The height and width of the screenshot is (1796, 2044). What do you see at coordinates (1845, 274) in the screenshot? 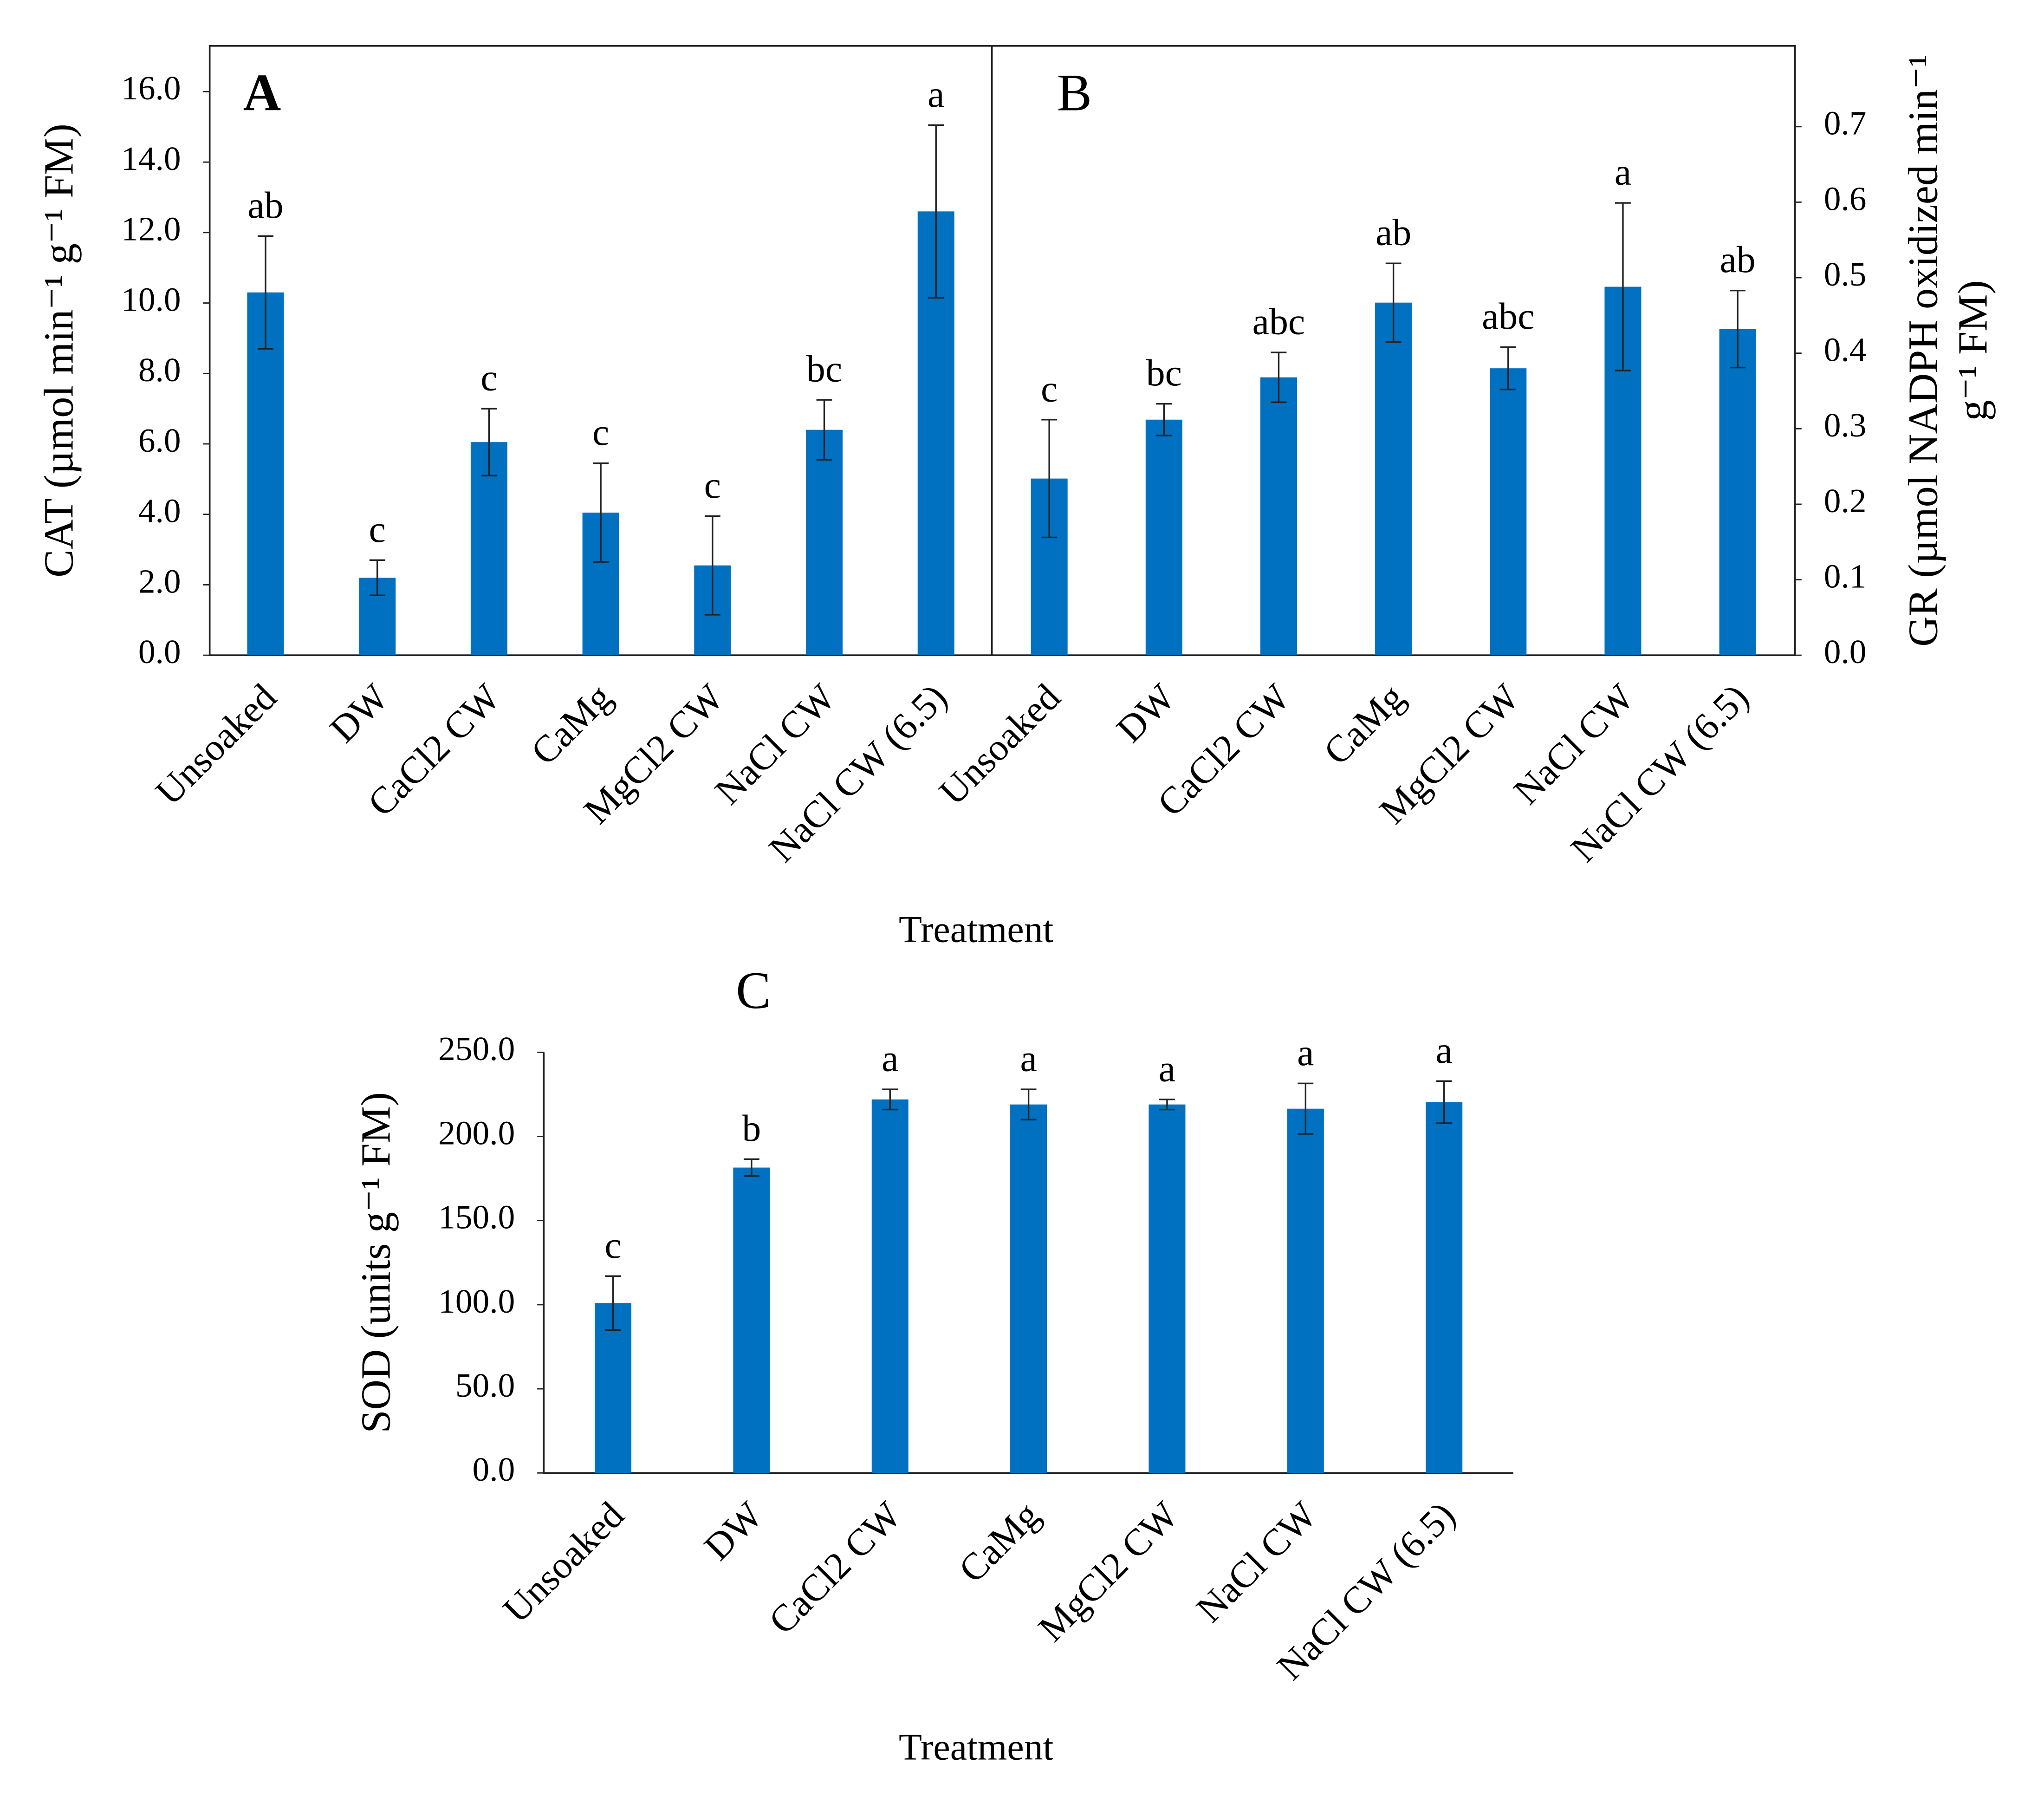
I see `y-tick-label: 0.5` at bounding box center [1845, 274].